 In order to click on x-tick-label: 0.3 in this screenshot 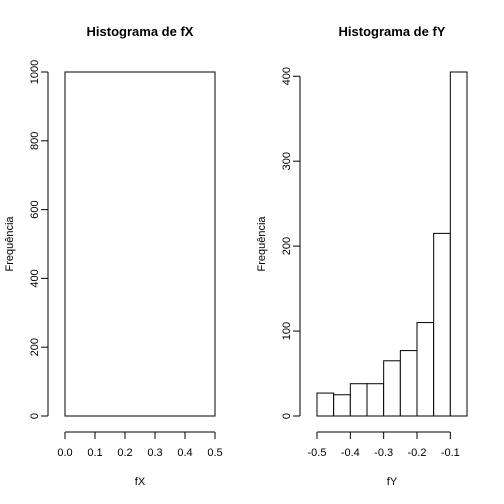, I will do `click(154, 453)`.